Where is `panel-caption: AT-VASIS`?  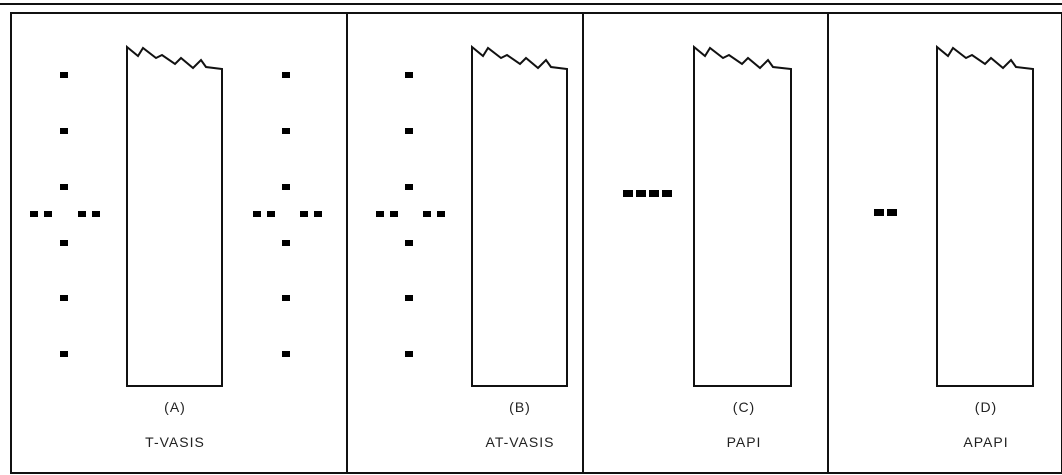
panel-caption: AT-VASIS is located at coordinates (520, 442).